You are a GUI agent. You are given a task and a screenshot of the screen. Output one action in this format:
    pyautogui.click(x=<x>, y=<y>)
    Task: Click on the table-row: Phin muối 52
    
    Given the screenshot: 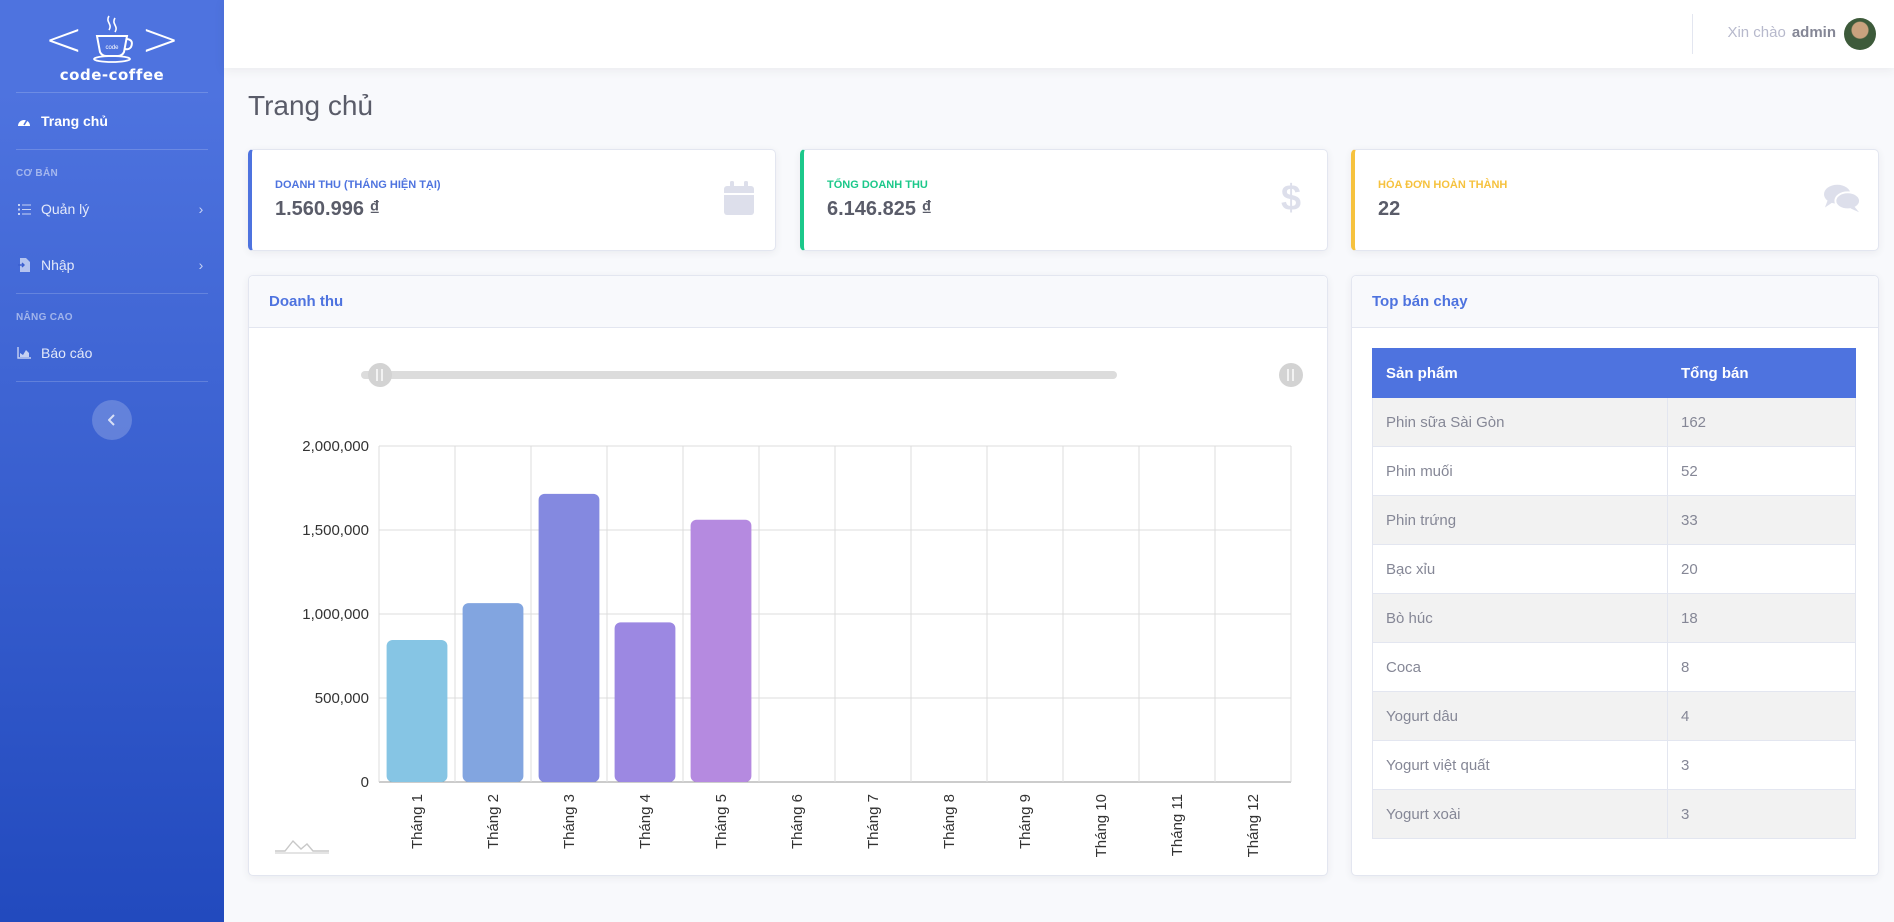 What is the action you would take?
    pyautogui.click(x=1614, y=471)
    